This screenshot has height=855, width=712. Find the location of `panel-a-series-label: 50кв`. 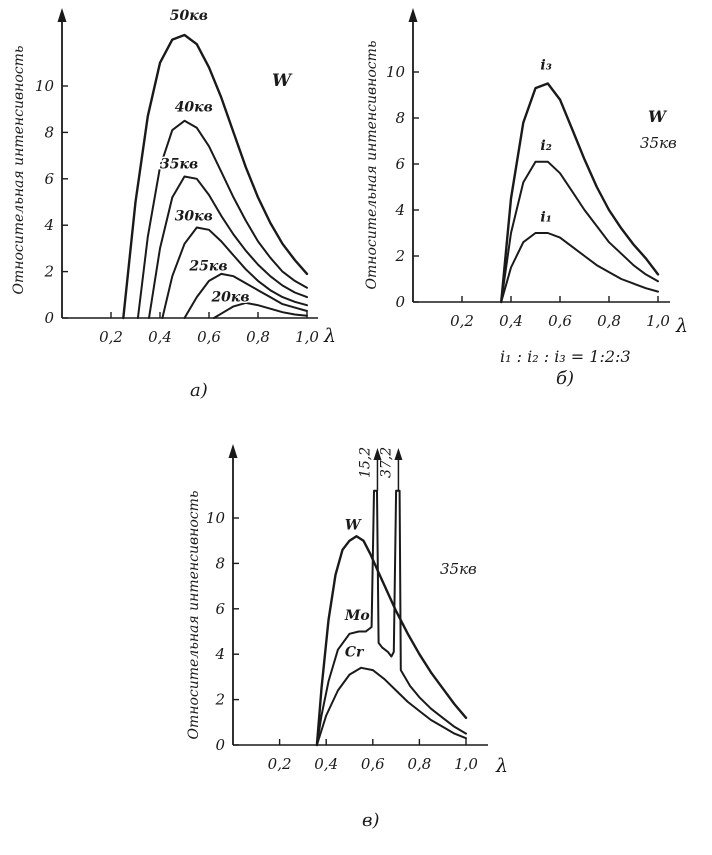

panel-a-series-label: 50кв is located at coordinates (189, 16).